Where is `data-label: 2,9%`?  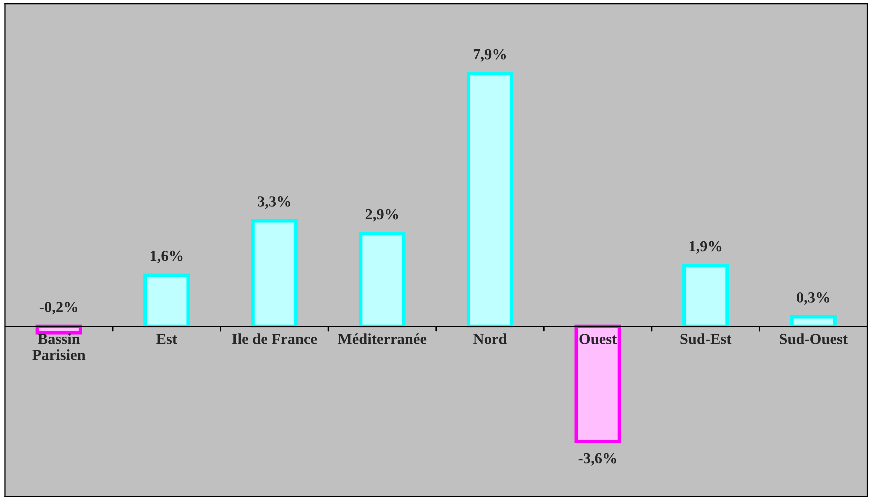
data-label: 2,9% is located at coordinates (382, 215).